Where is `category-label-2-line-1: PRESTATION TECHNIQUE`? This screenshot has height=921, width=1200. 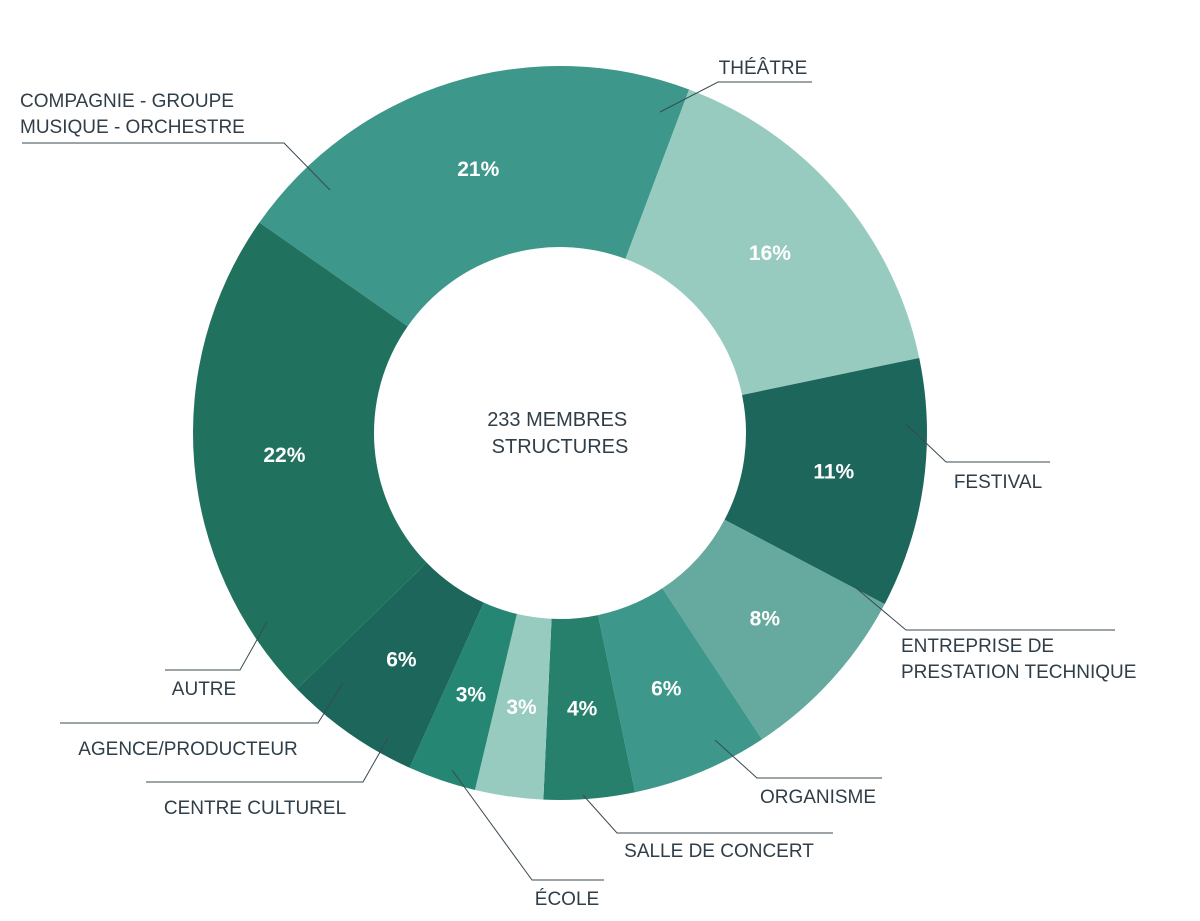 category-label-2-line-1: PRESTATION TECHNIQUE is located at coordinates (1018, 672).